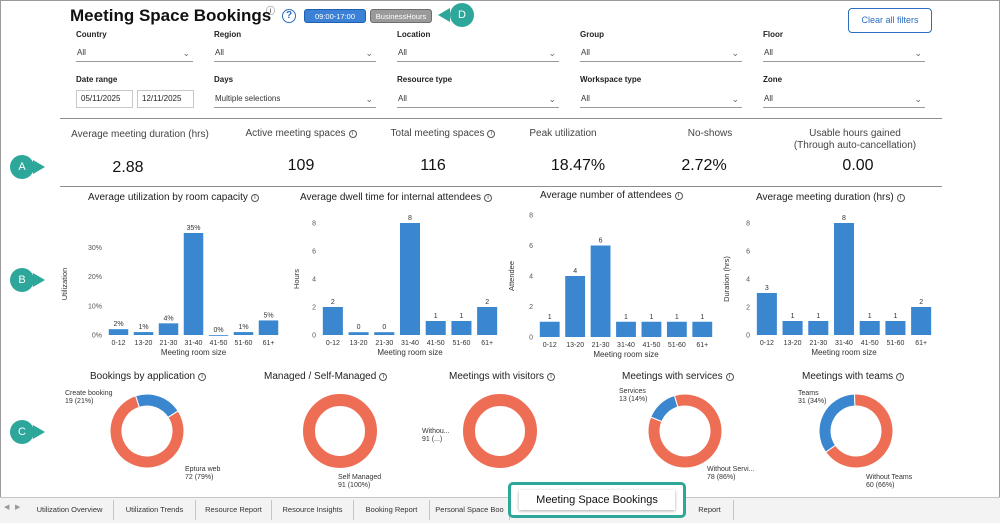 The image size is (1000, 523). I want to click on slice-value-label: 72 (79%), so click(199, 477).